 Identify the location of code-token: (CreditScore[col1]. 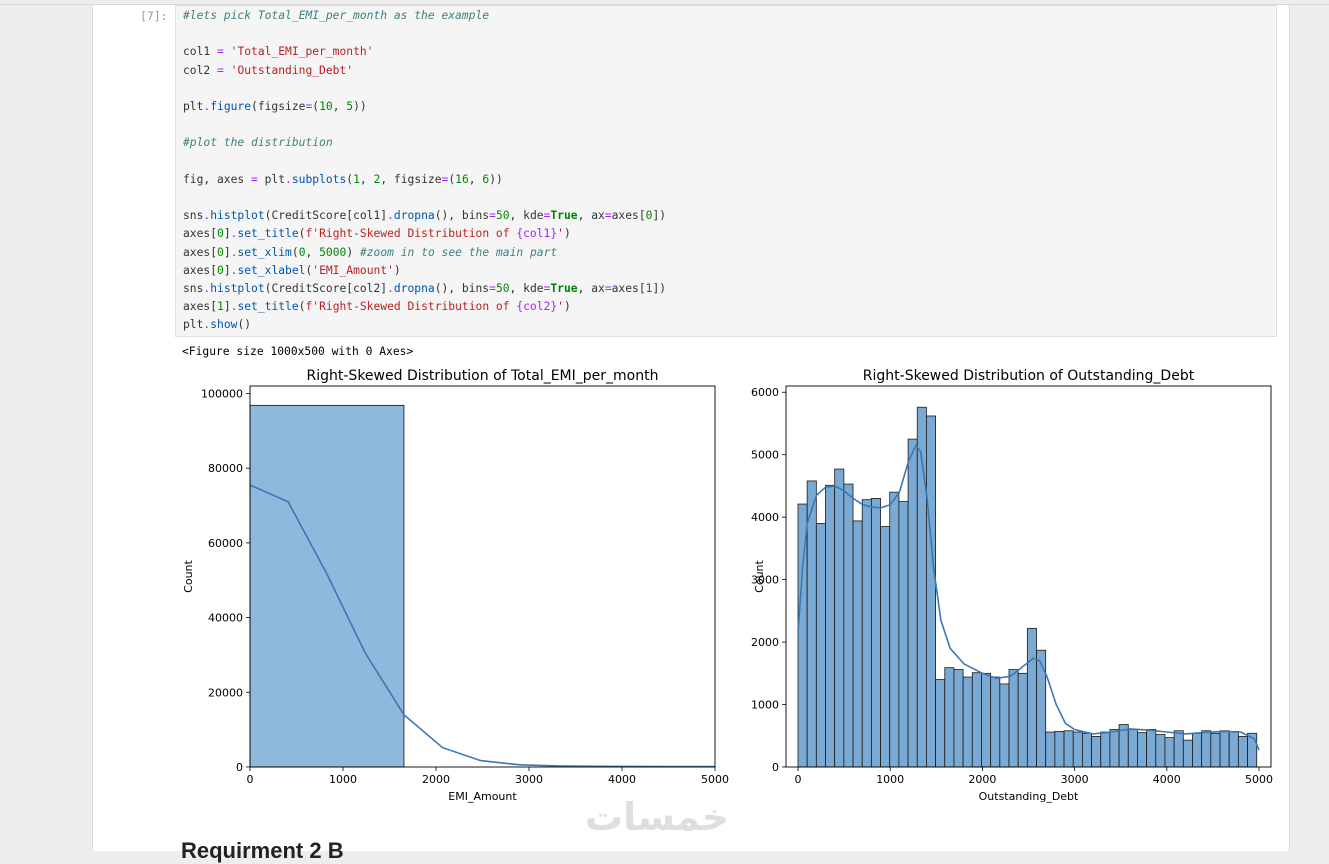
(326, 216).